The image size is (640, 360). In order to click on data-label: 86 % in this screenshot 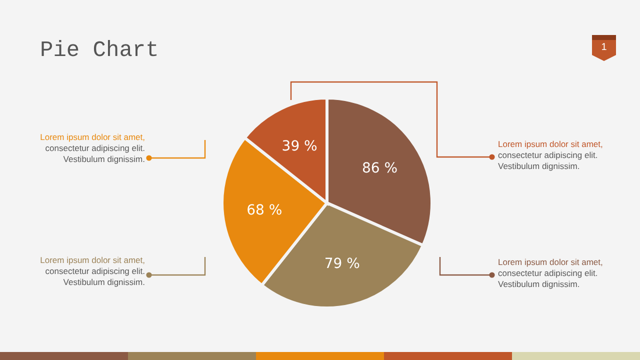, I will do `click(380, 168)`.